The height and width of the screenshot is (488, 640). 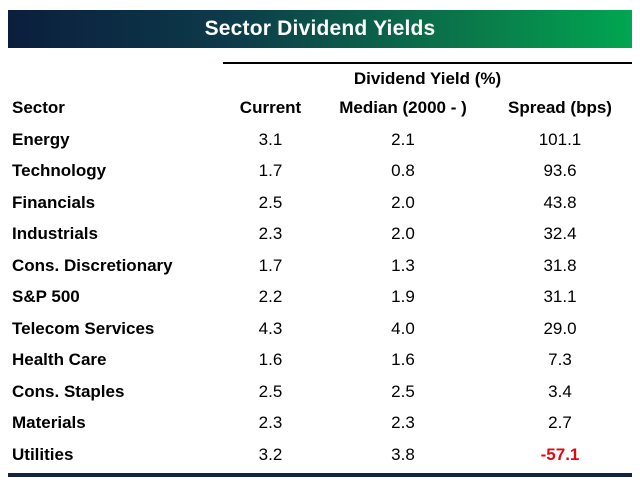 What do you see at coordinates (560, 139) in the screenshot?
I see `spread-cell: 101.1` at bounding box center [560, 139].